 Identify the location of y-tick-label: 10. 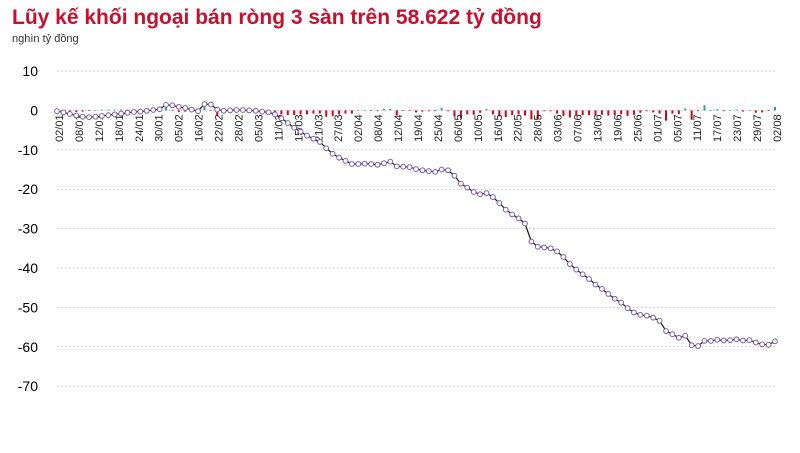
(30, 71).